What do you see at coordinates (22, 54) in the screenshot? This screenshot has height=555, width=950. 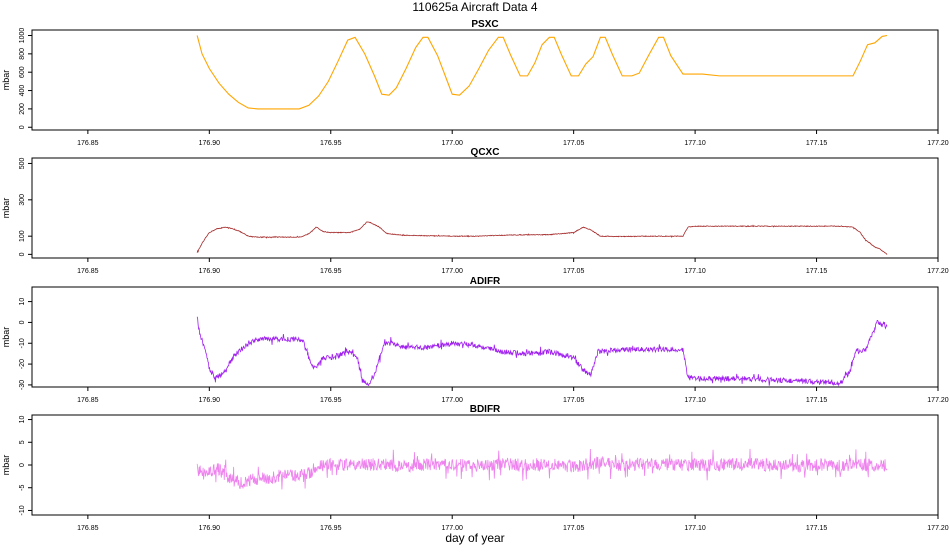 I see `y-tick-label: 800` at bounding box center [22, 54].